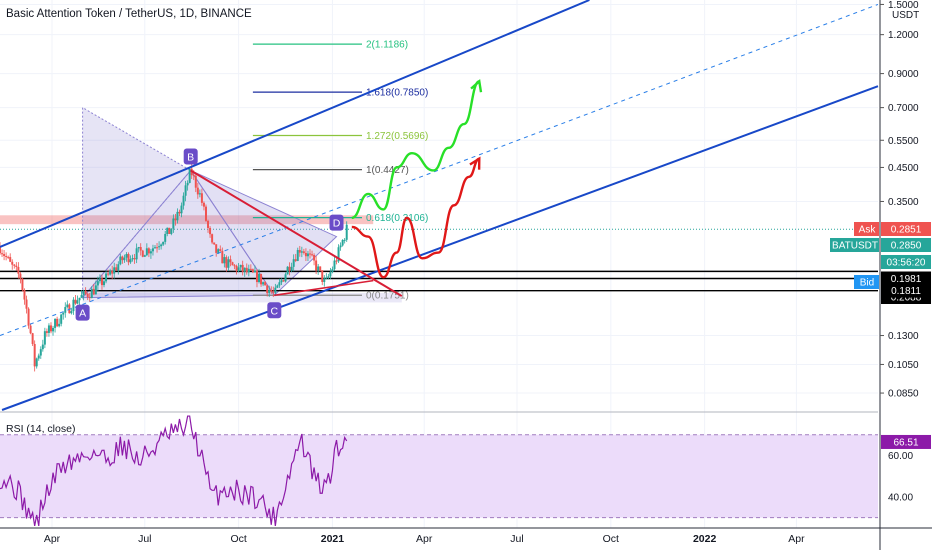  I want to click on price-axis-label: 1.5000, so click(903, 5).